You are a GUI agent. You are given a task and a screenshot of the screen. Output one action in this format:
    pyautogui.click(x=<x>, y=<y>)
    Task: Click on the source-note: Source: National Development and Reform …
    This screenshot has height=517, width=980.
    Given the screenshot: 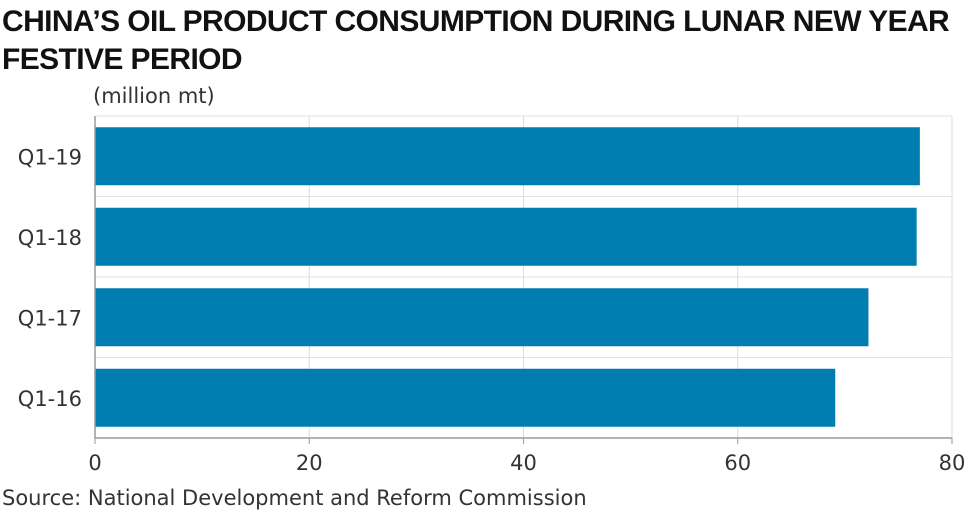 What is the action you would take?
    pyautogui.click(x=294, y=498)
    